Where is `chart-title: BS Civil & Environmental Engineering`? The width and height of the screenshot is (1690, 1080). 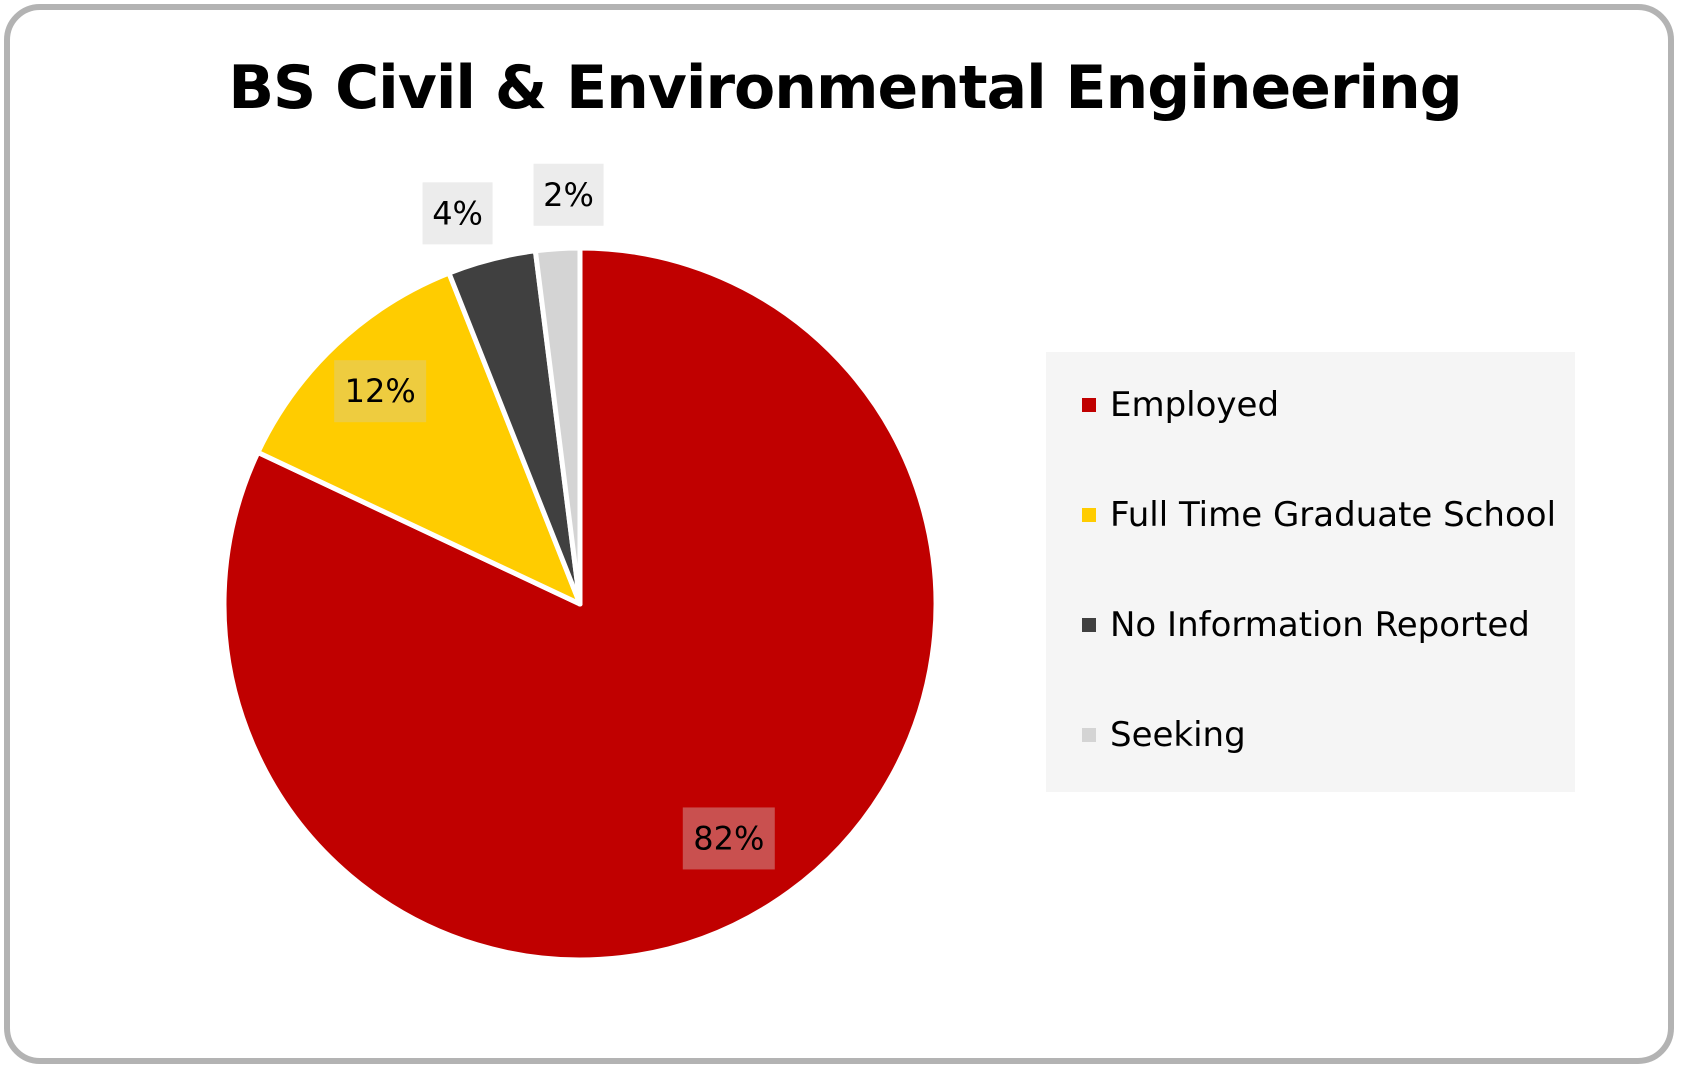 chart-title: BS Civil & Environmental Engineering is located at coordinates (845, 88).